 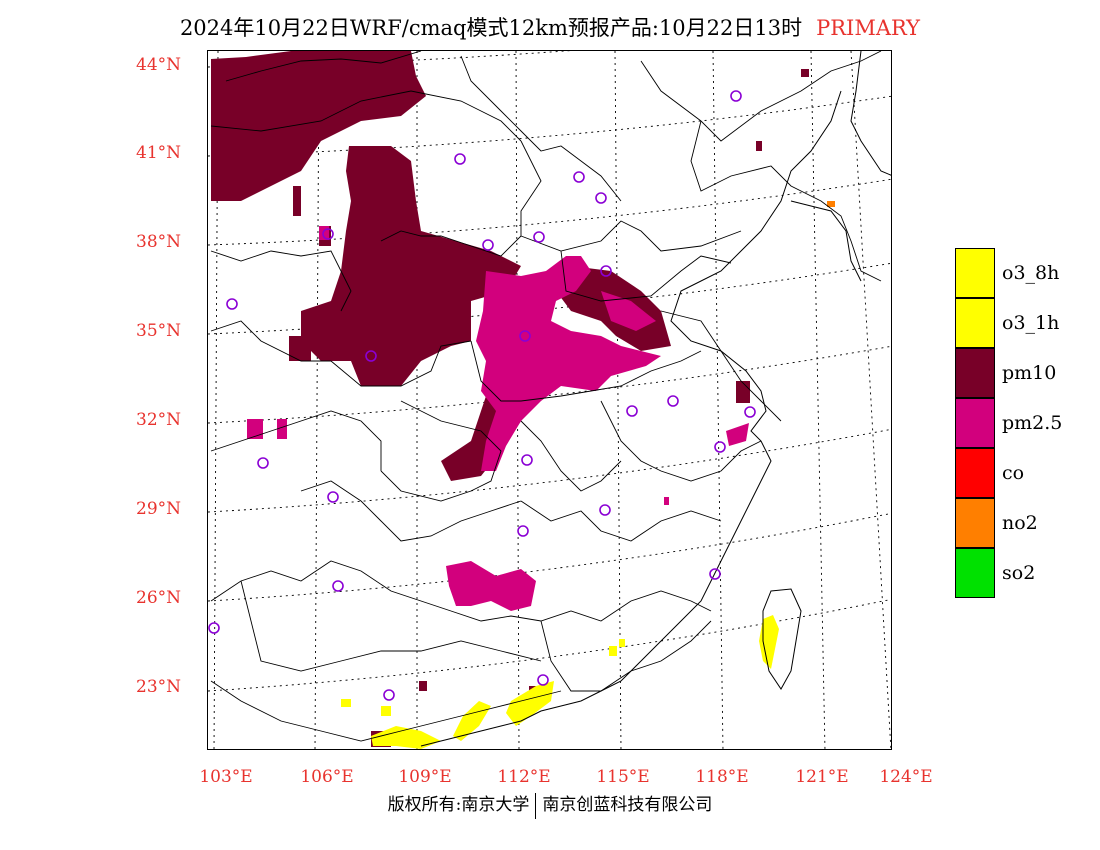 I want to click on legend-swatch-co, so click(x=975, y=473).